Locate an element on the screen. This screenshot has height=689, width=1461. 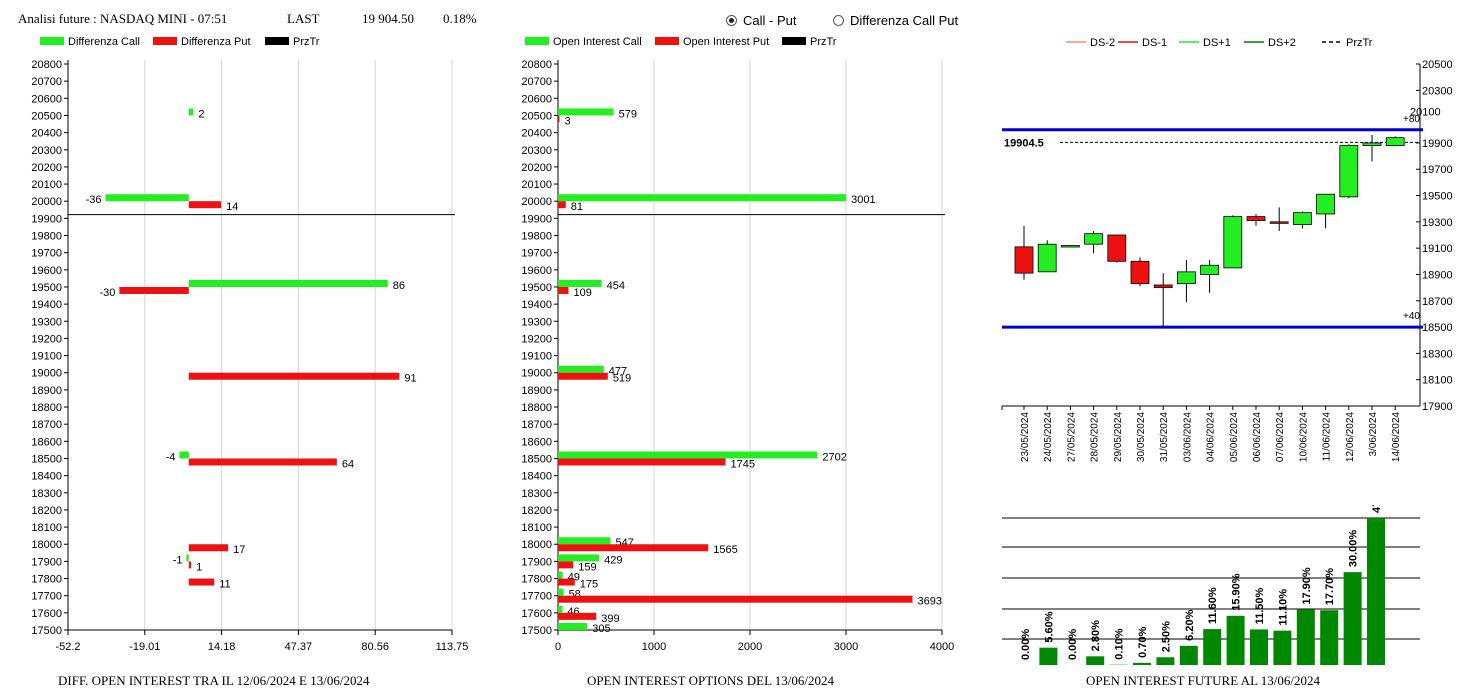
x-tick-label: 30/05/2024 is located at coordinates (1141, 437).